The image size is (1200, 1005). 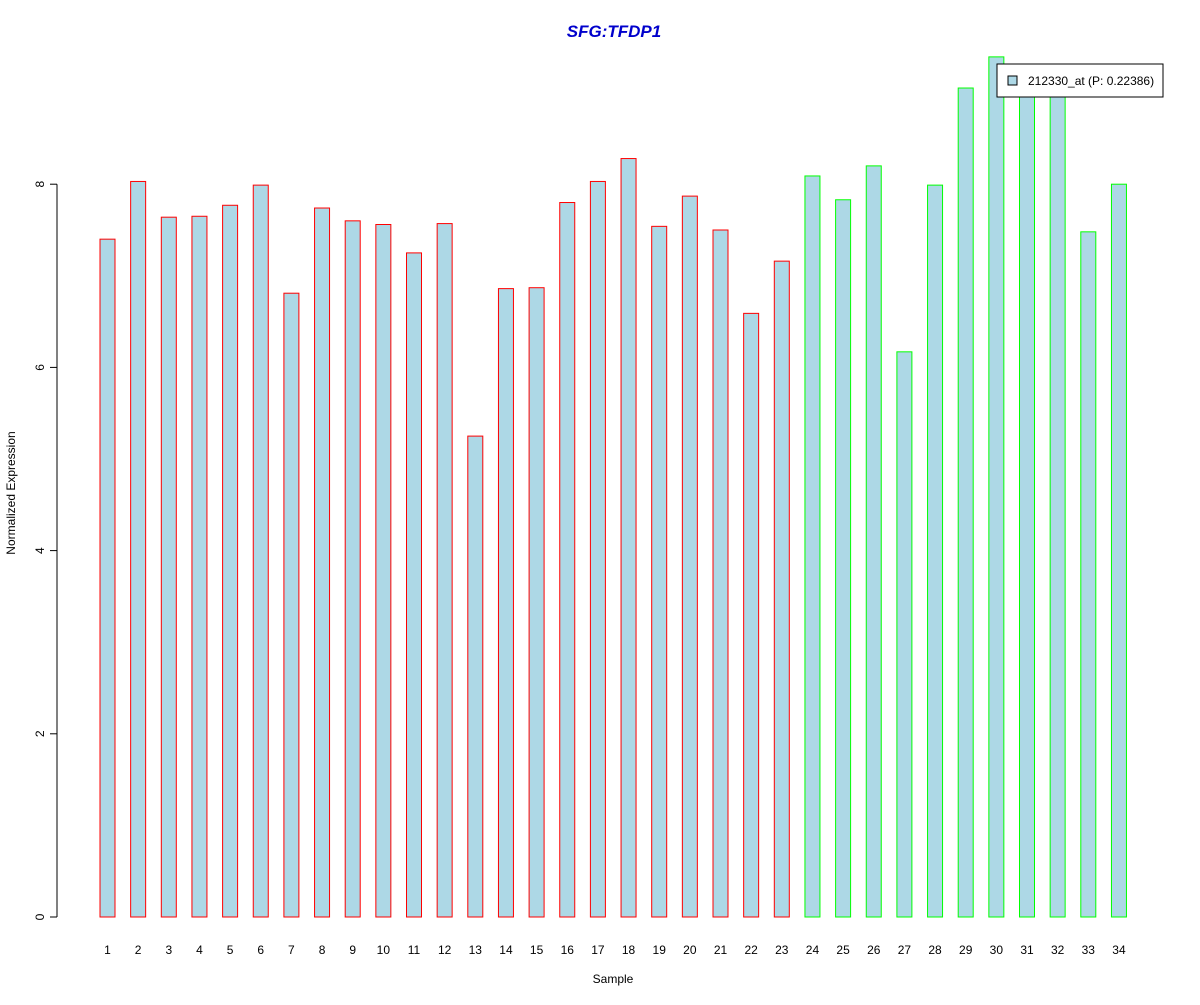 I want to click on x-tick-label: 9, so click(x=352, y=950).